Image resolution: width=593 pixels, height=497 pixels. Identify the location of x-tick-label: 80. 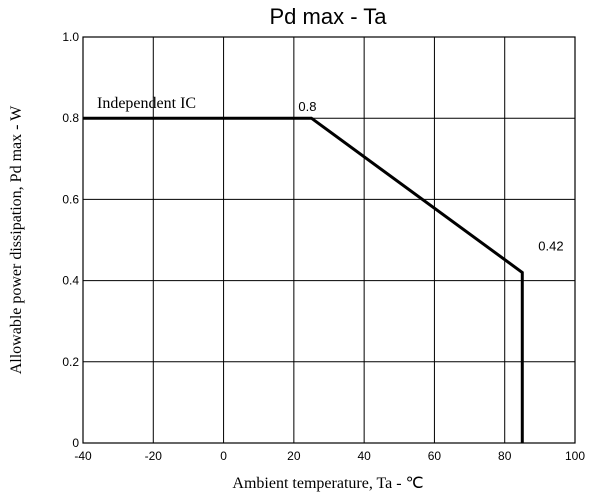
(505, 456).